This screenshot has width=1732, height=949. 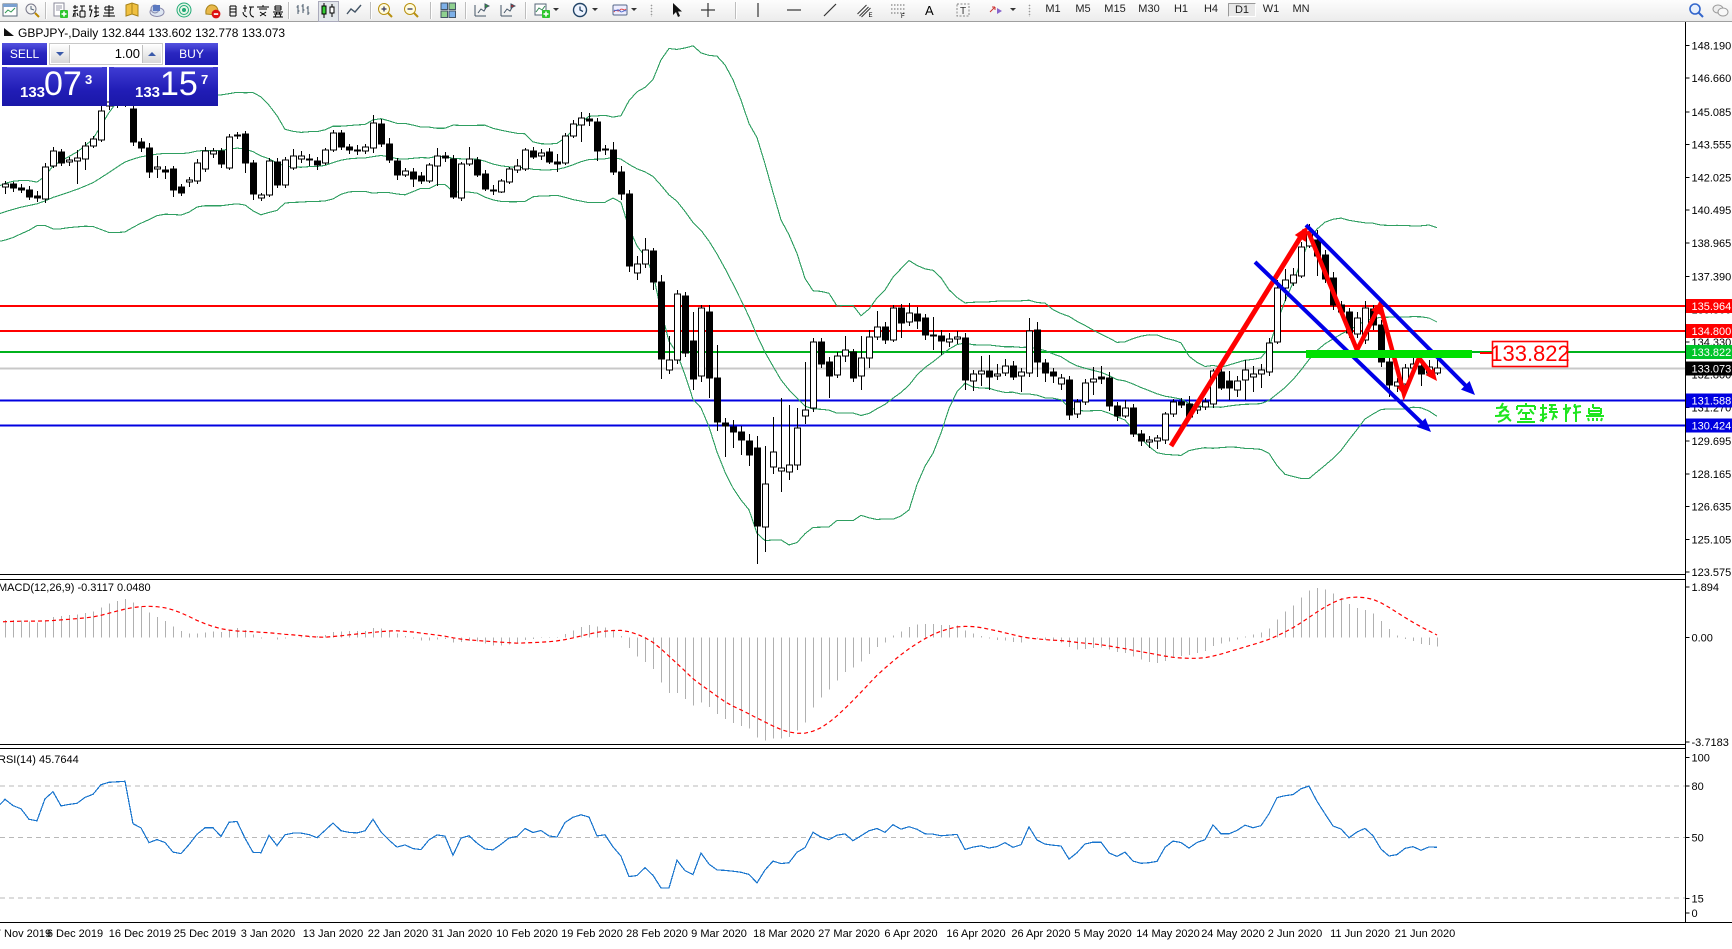 What do you see at coordinates (462, 934) in the screenshot?
I see `svg-text: 31 Jan 2020` at bounding box center [462, 934].